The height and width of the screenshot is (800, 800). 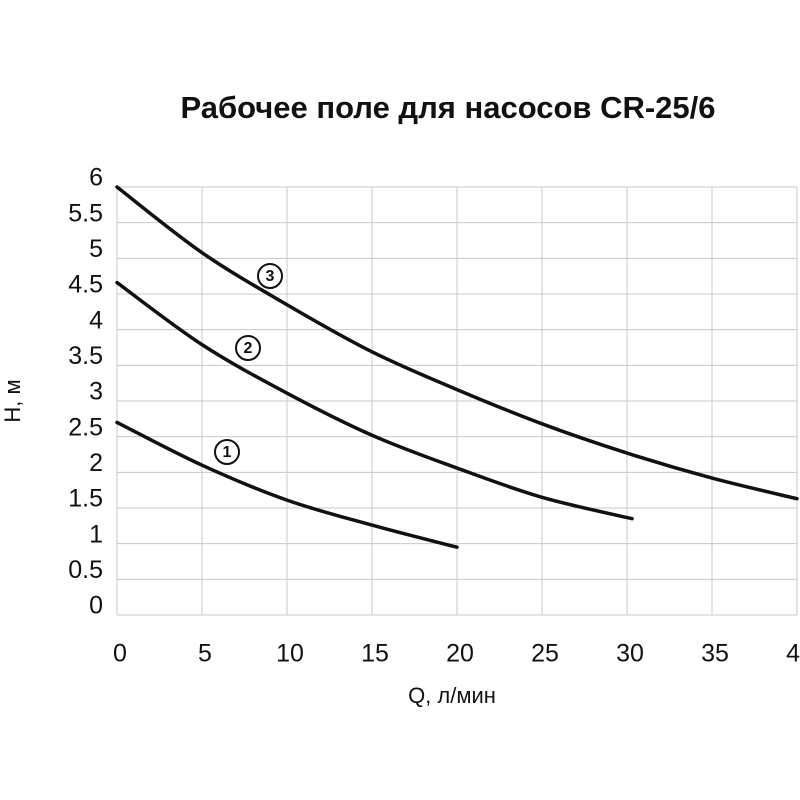 I want to click on curve, so click(x=287, y=484).